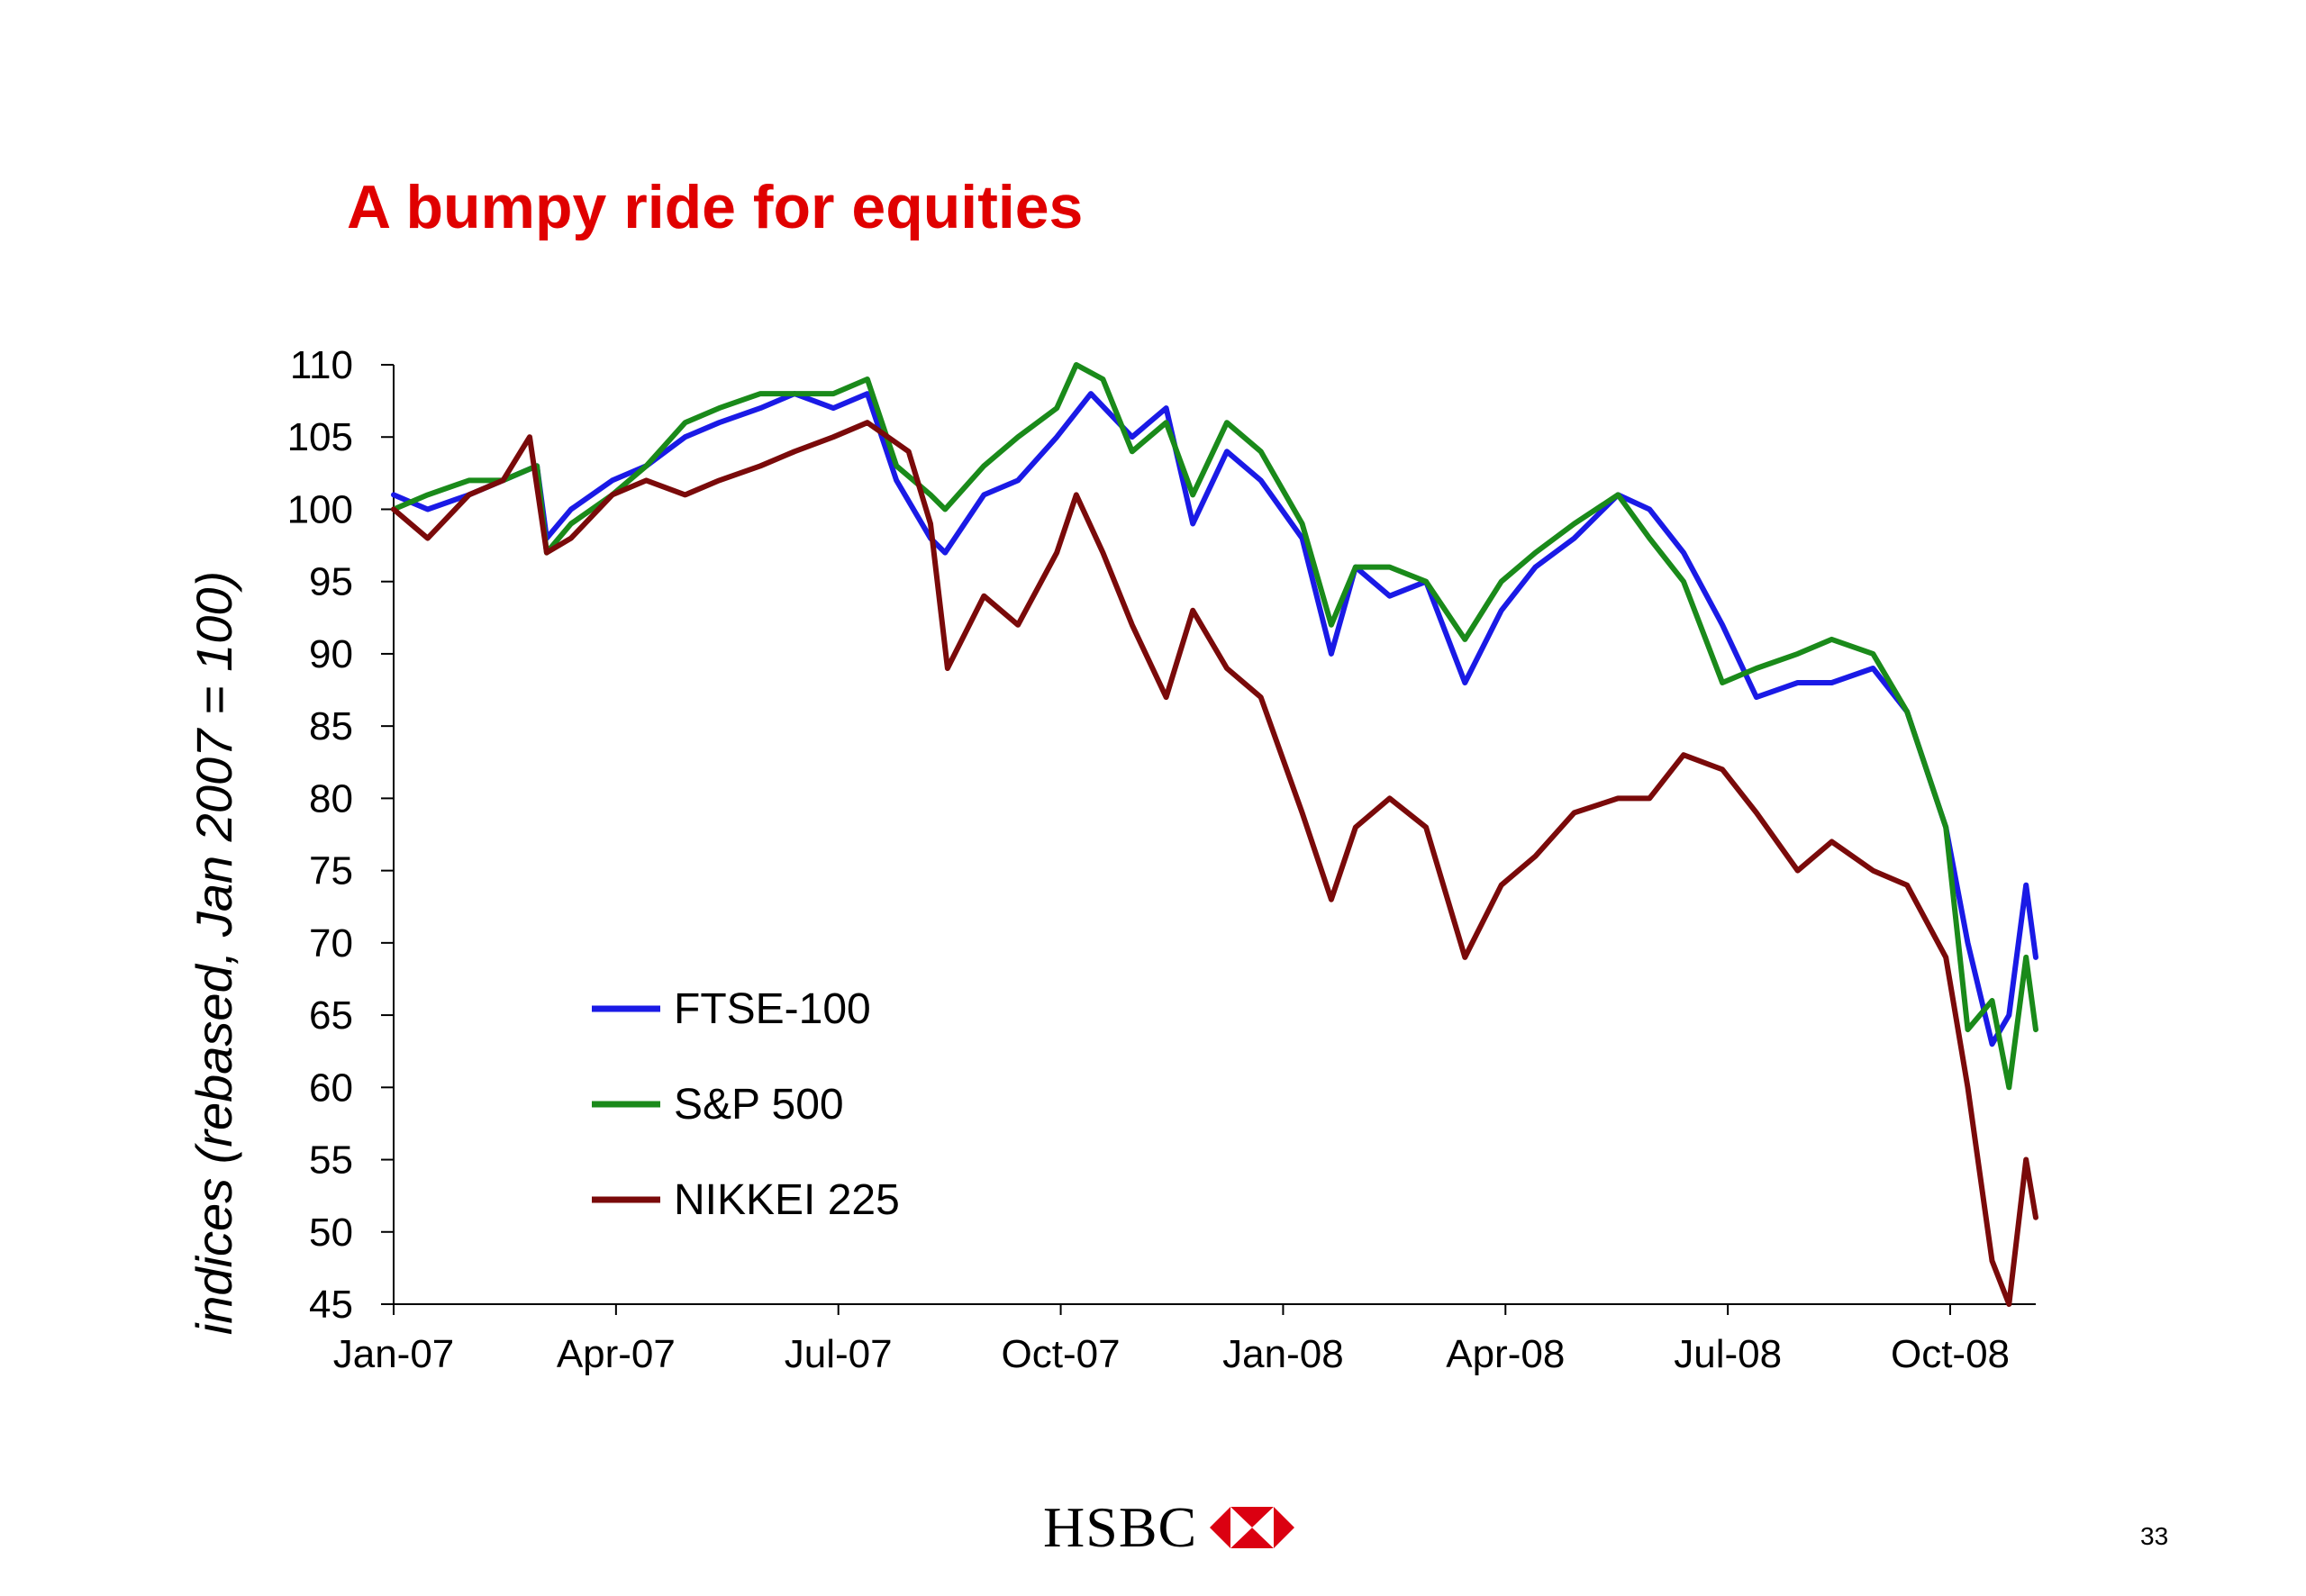  Describe the element at coordinates (331, 944) in the screenshot. I see `y-tick-label: 70` at that location.